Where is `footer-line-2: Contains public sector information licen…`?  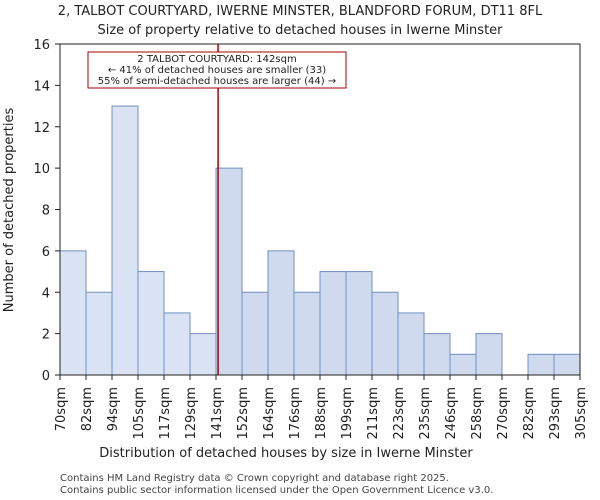 footer-line-2: Contains public sector information licen… is located at coordinates (277, 490).